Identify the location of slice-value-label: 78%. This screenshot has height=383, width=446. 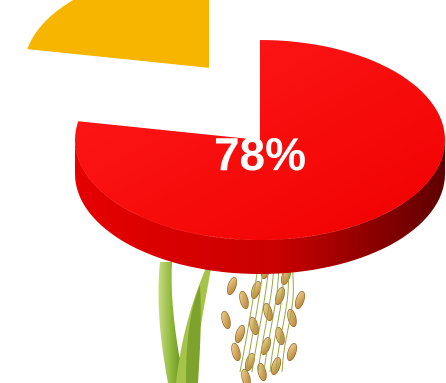
(260, 154).